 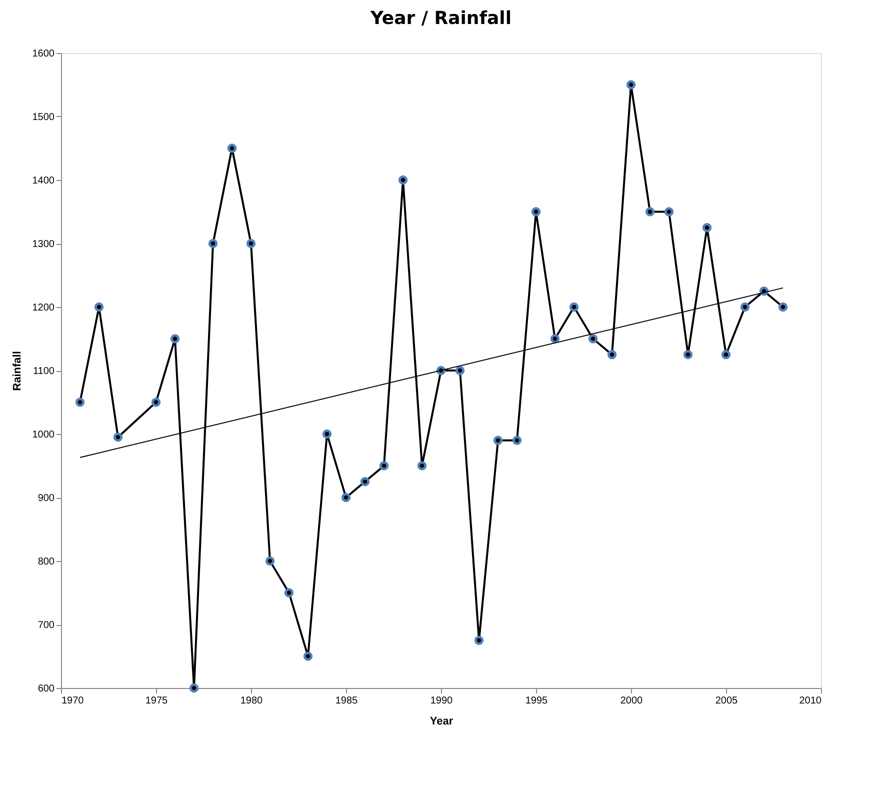 What do you see at coordinates (43, 54) in the screenshot?
I see `y-tick-label: 1600` at bounding box center [43, 54].